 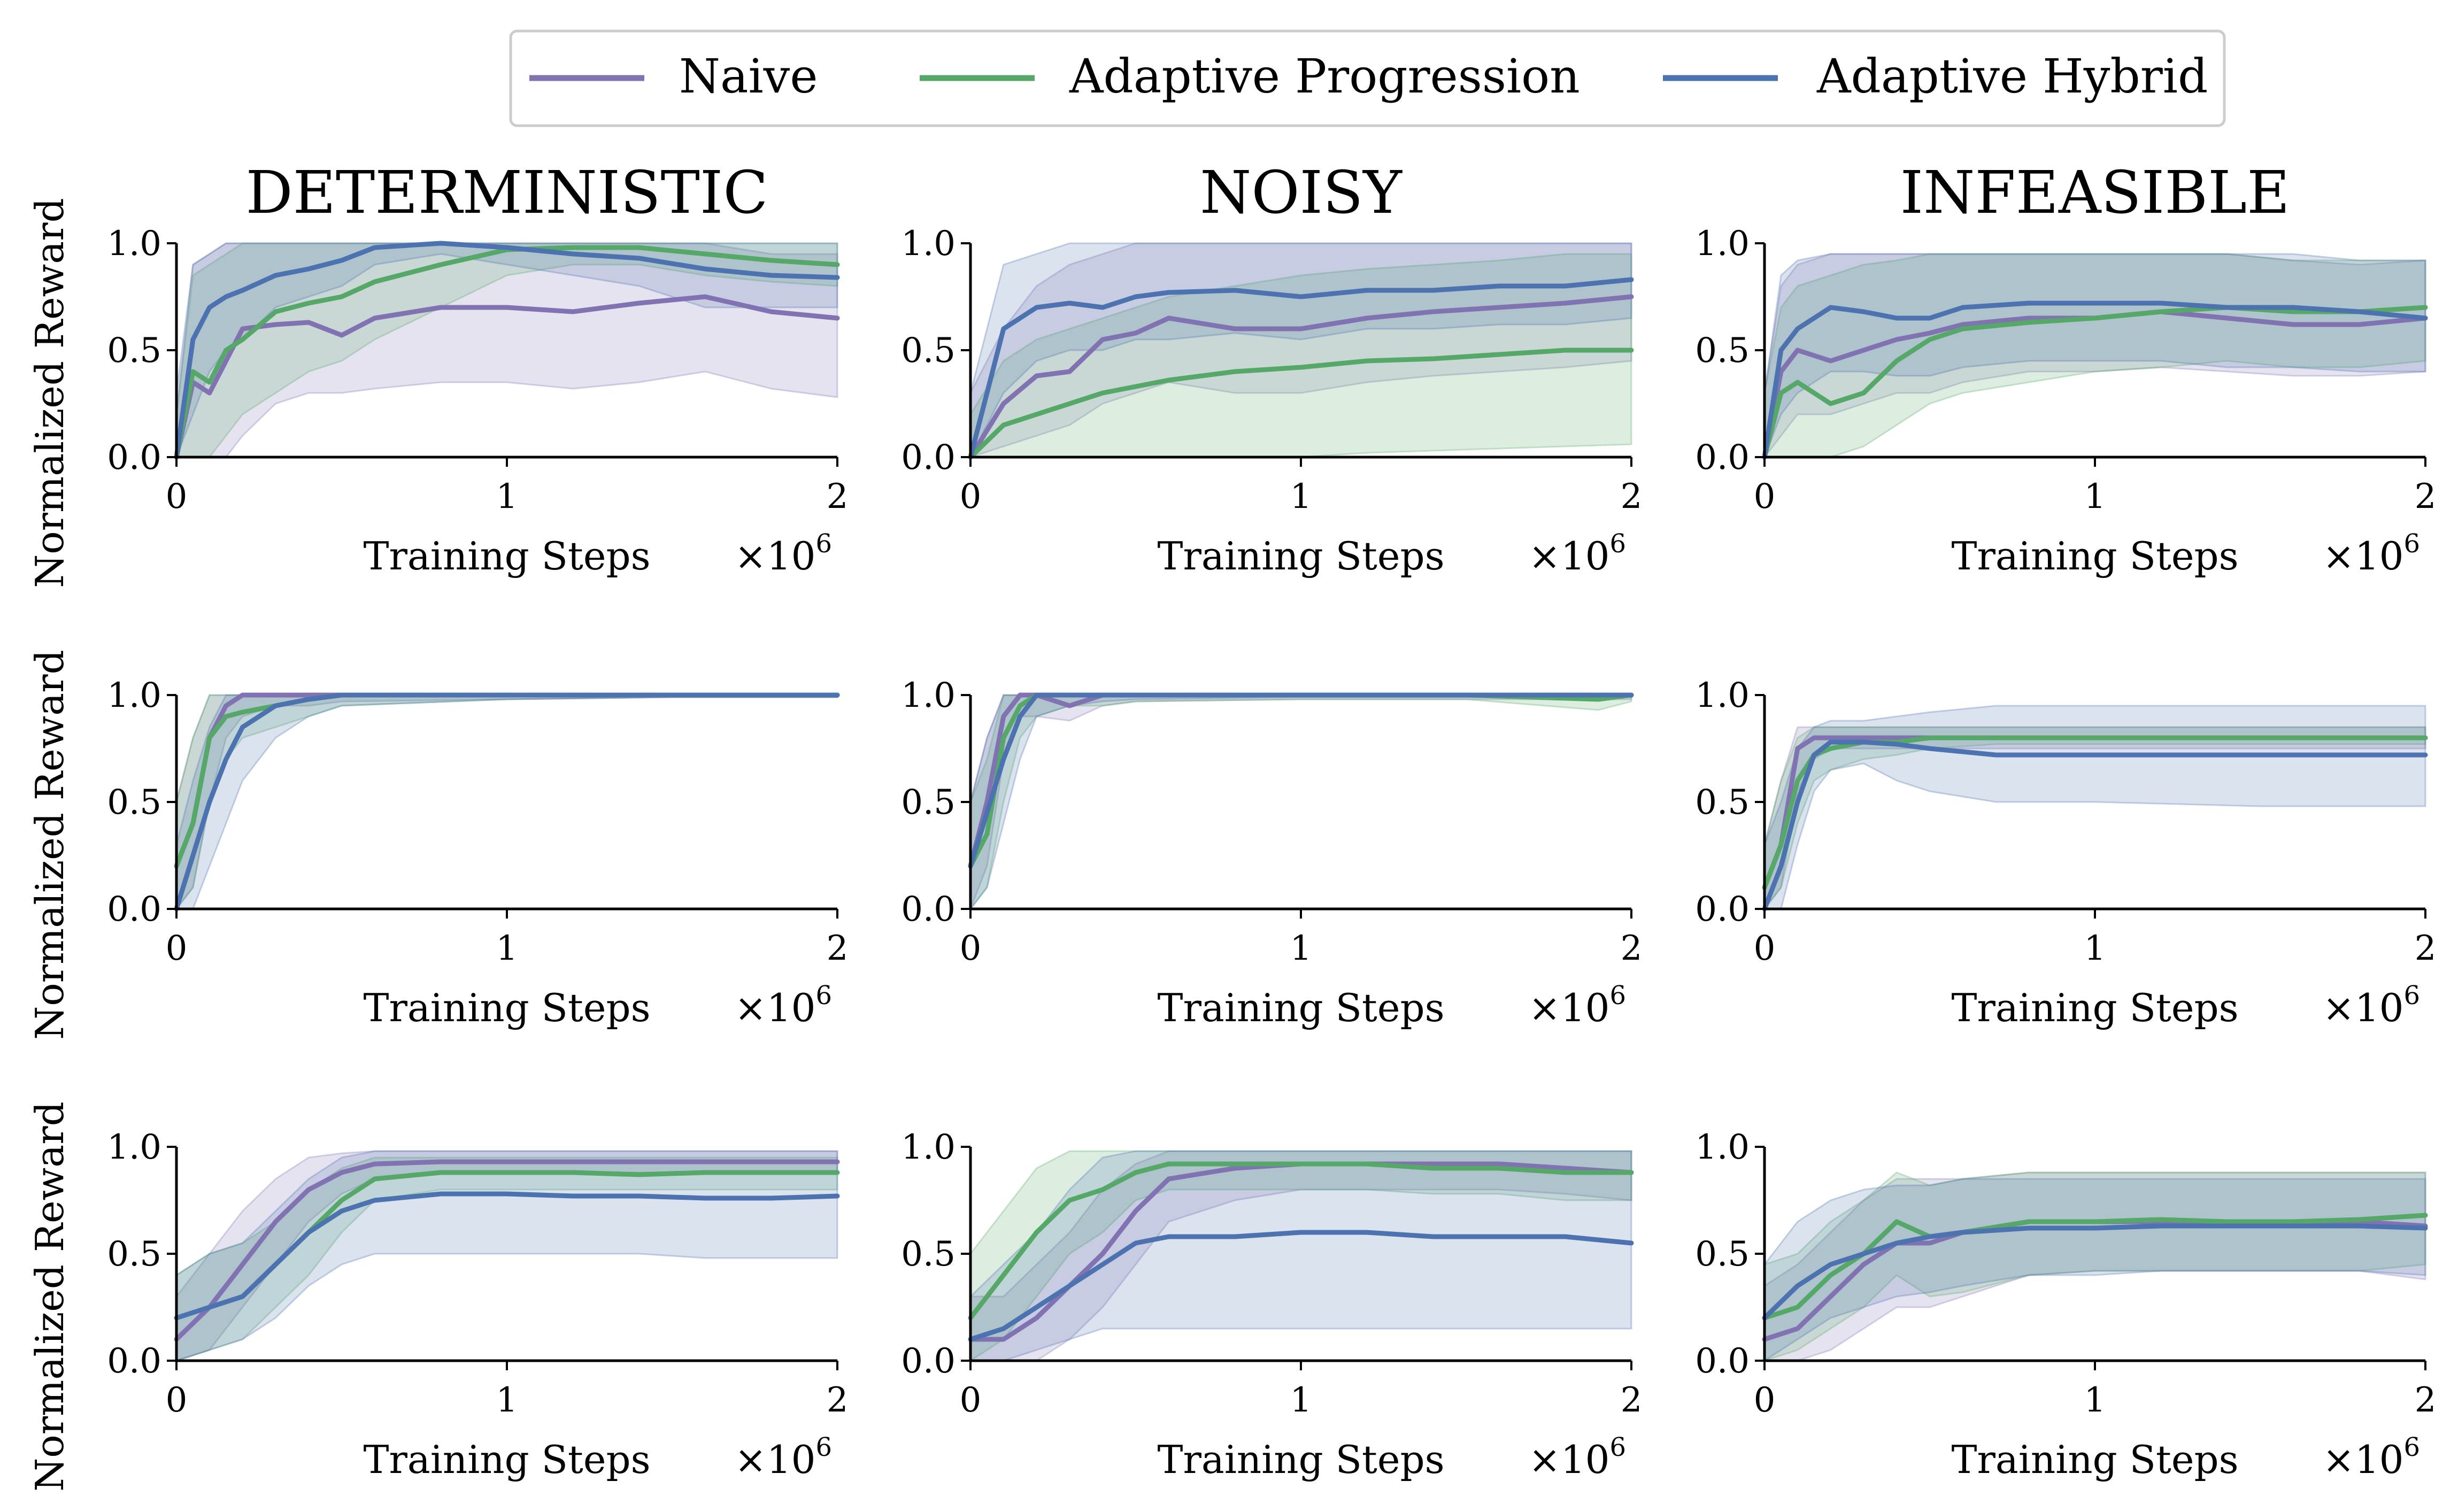 I want to click on panel-r2-c1: 0.0 0.5 1.0 0 1 2 Training Steps ×106, so click(x=1271, y=1305).